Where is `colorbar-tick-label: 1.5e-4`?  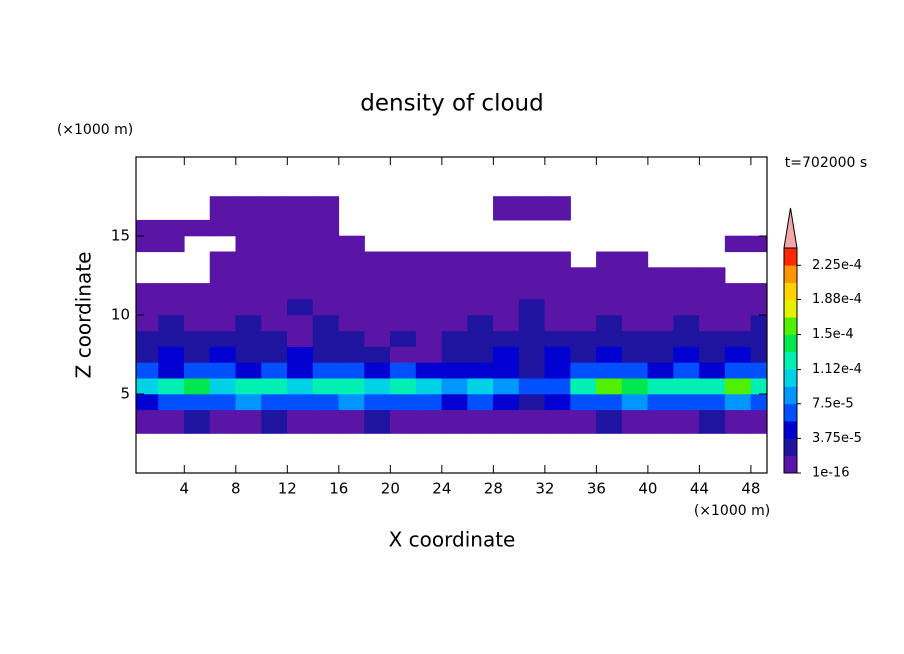
colorbar-tick-label: 1.5e-4 is located at coordinates (833, 334).